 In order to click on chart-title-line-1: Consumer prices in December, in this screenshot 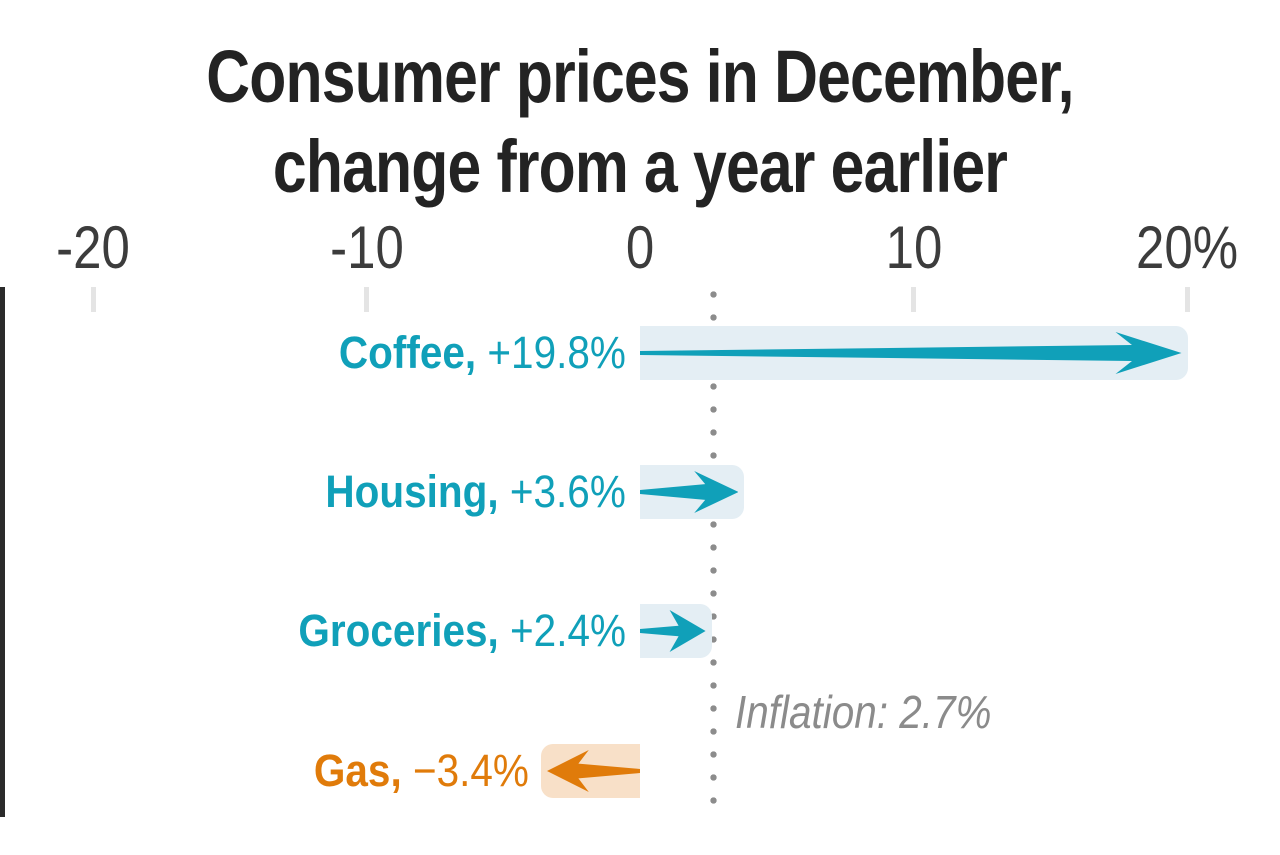, I will do `click(640, 76)`.